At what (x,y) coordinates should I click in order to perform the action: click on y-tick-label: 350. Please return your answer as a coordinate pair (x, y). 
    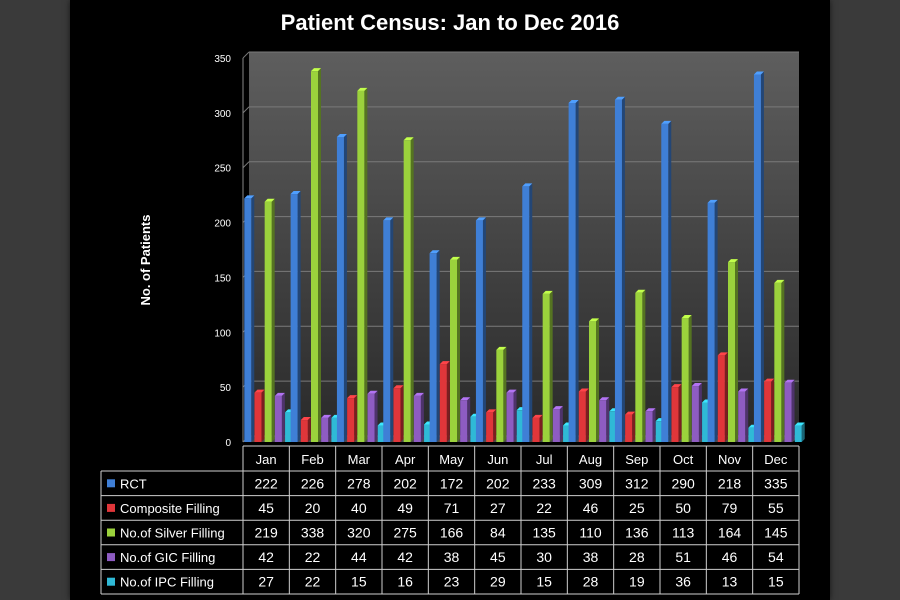
    Looking at the image, I should click on (222, 59).